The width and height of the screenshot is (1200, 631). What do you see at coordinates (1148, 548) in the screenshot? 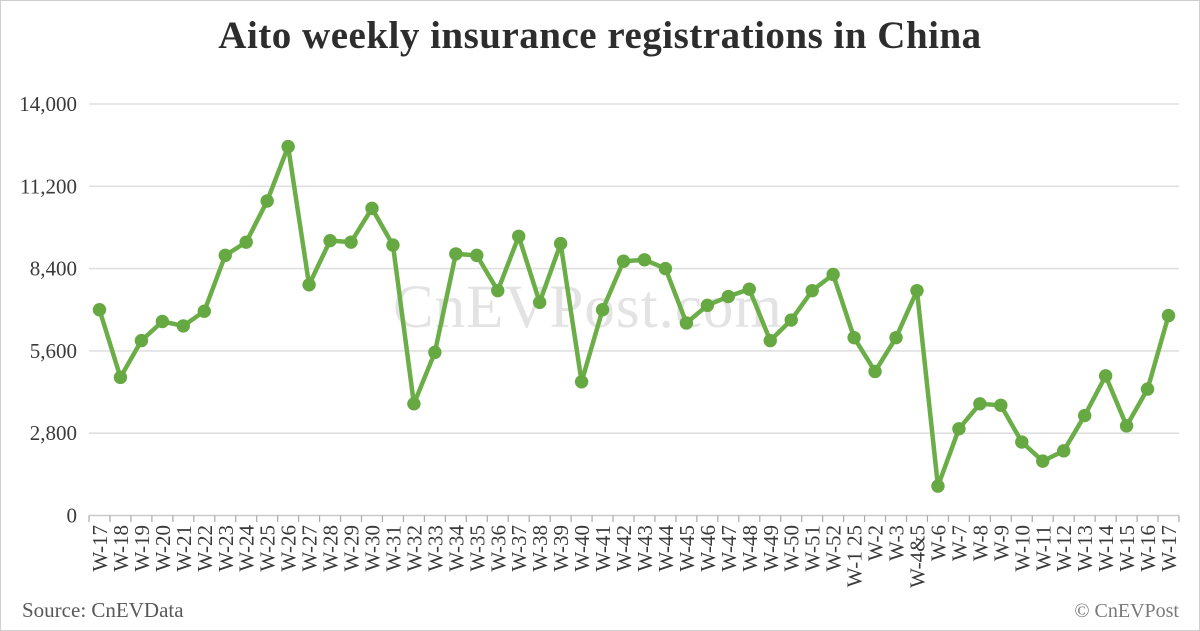
I see `x-axis-label: W-16` at bounding box center [1148, 548].